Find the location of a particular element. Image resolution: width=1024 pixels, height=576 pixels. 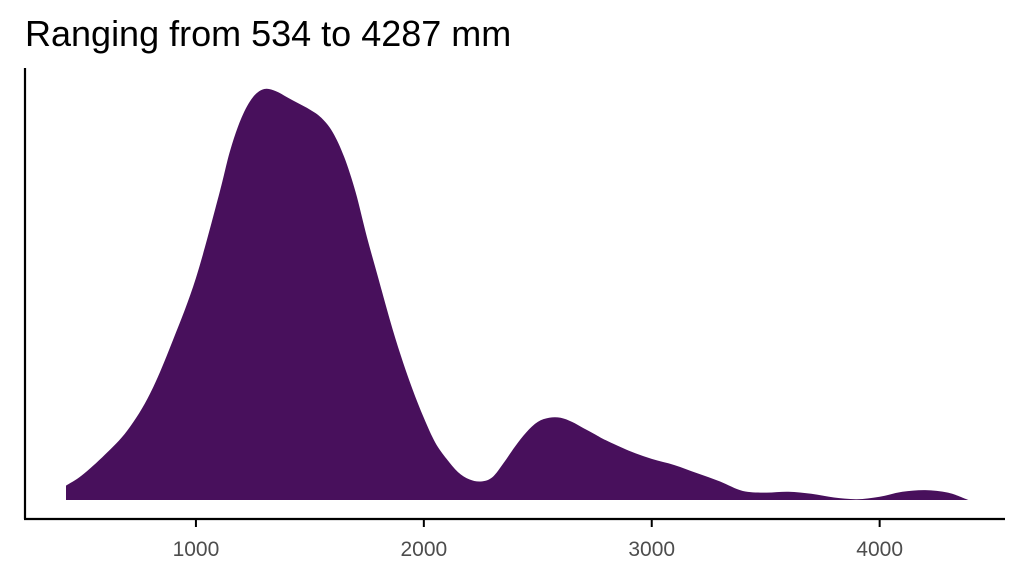

x-tick-label: 2000 is located at coordinates (423, 549).